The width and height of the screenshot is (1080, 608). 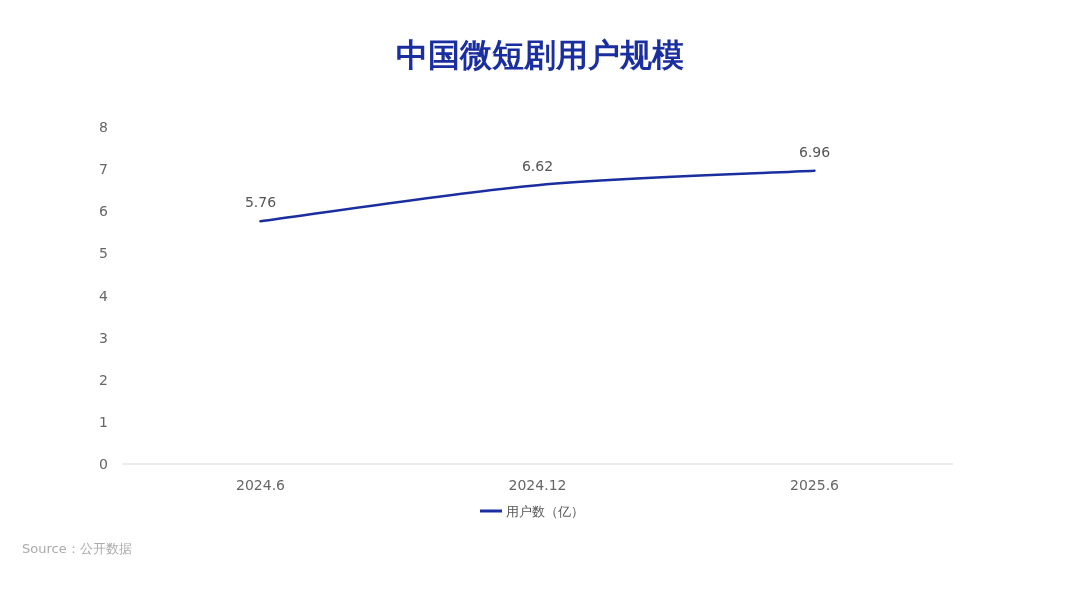 I want to click on x-tick-label: 2024.12, so click(x=537, y=485).